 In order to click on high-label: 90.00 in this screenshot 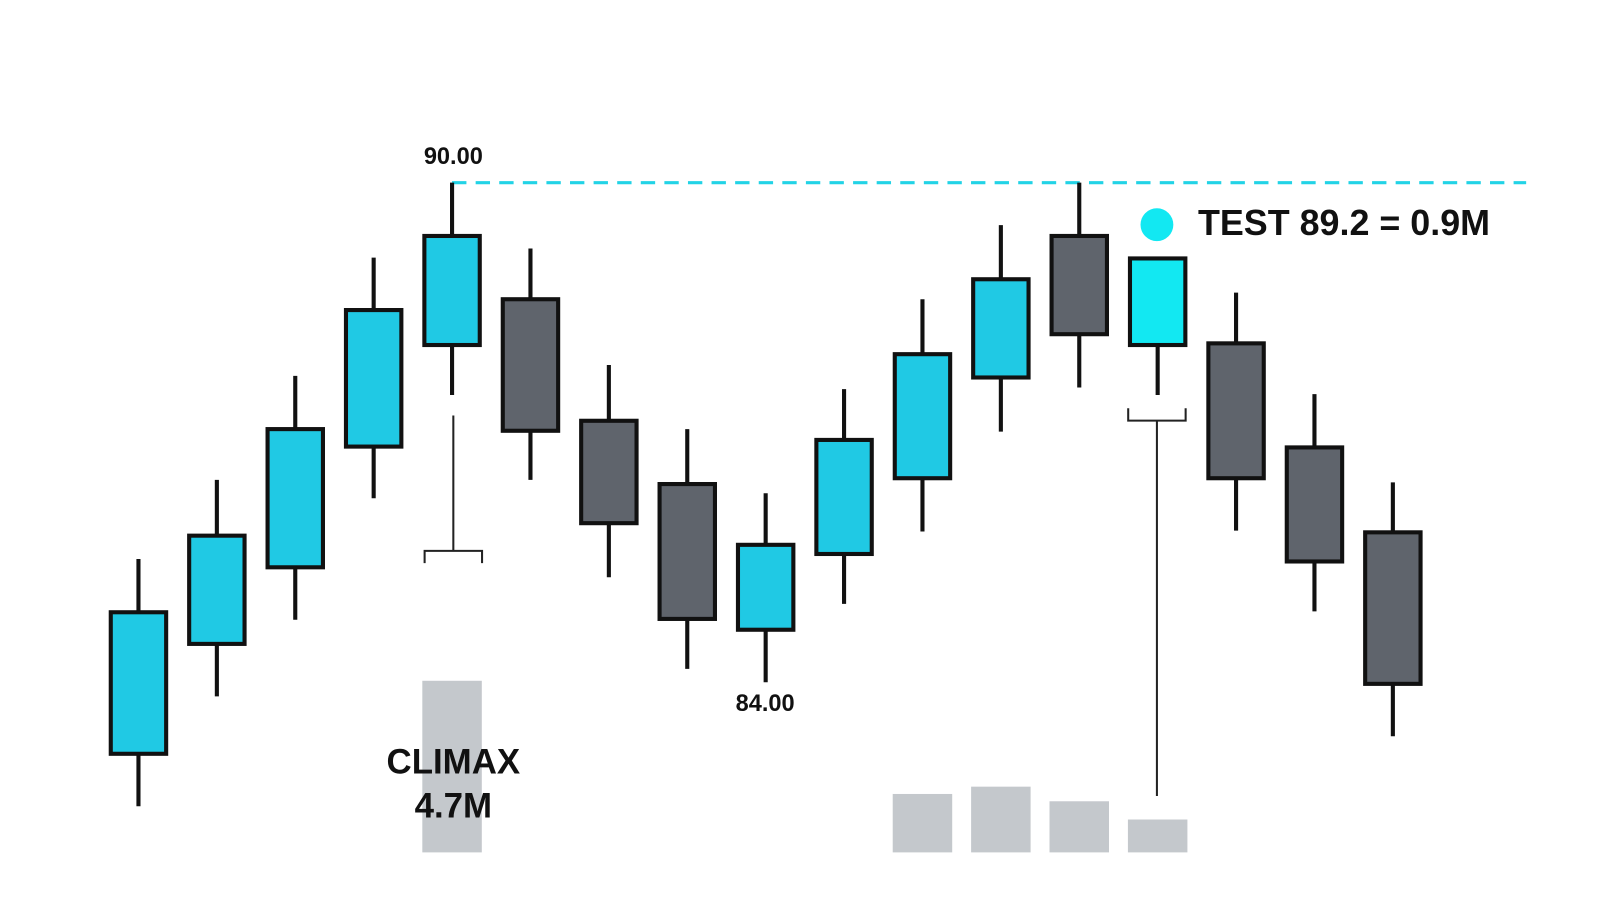, I will do `click(453, 156)`.